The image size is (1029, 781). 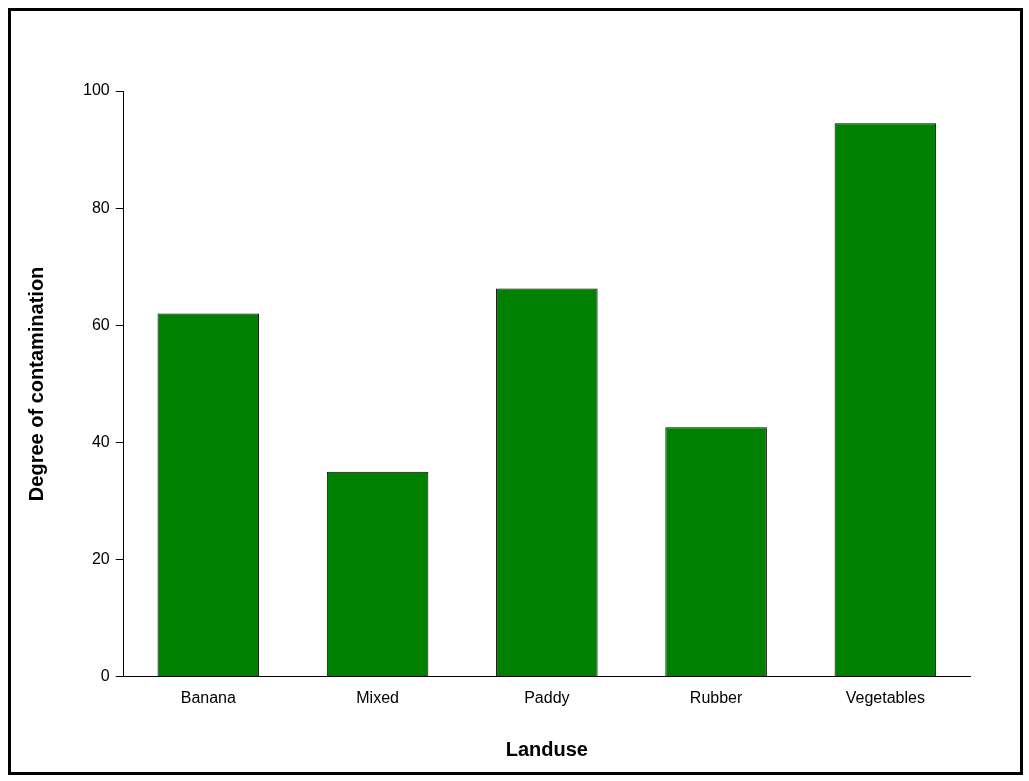 I want to click on y-tick-label: 0, so click(x=105, y=676).